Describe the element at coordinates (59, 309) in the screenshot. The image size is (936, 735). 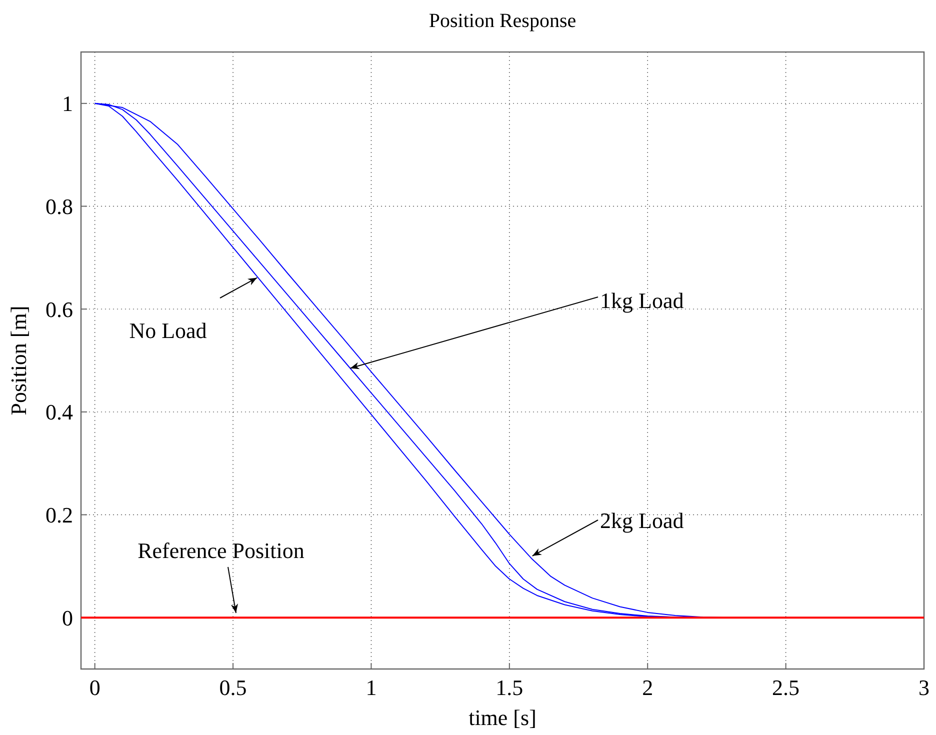
I see `y-tick-label: 0.6` at that location.